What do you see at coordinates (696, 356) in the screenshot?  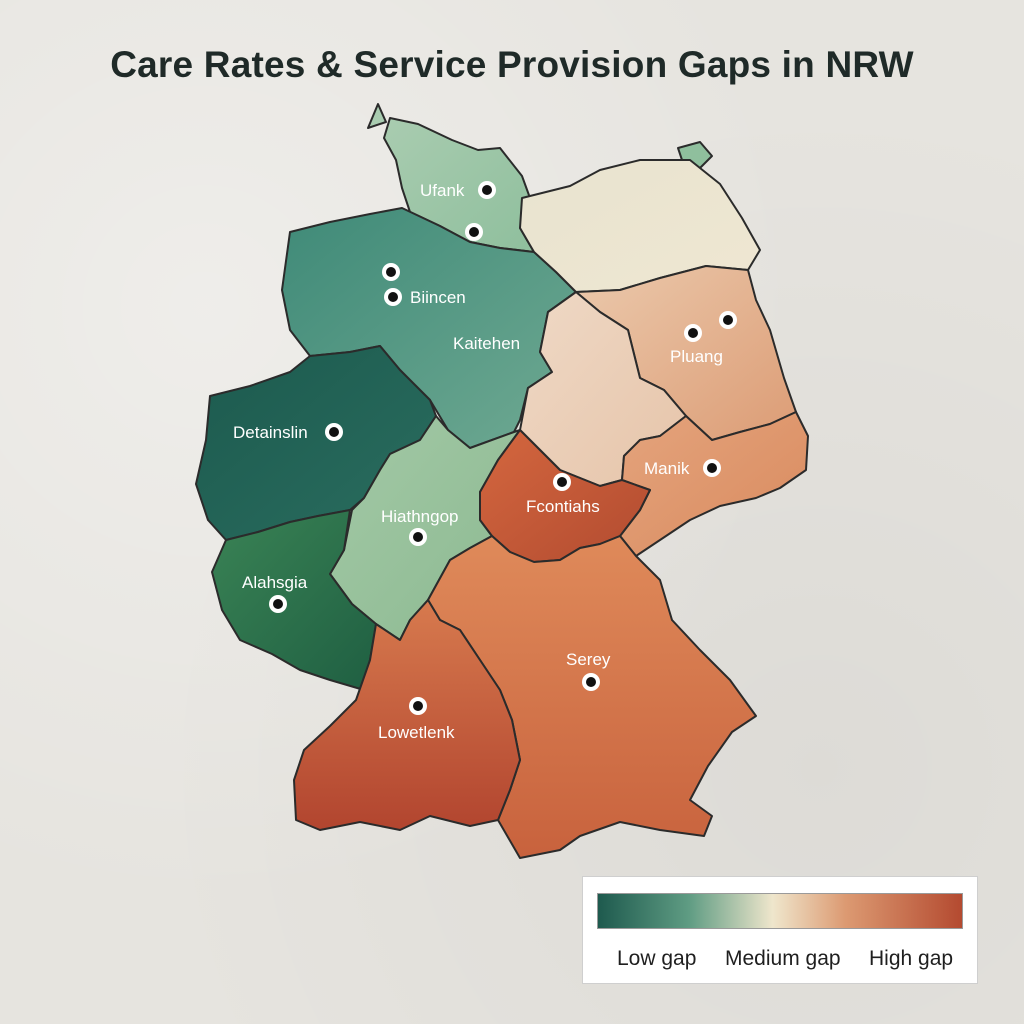 I see `region-label-pluang: Pluang` at bounding box center [696, 356].